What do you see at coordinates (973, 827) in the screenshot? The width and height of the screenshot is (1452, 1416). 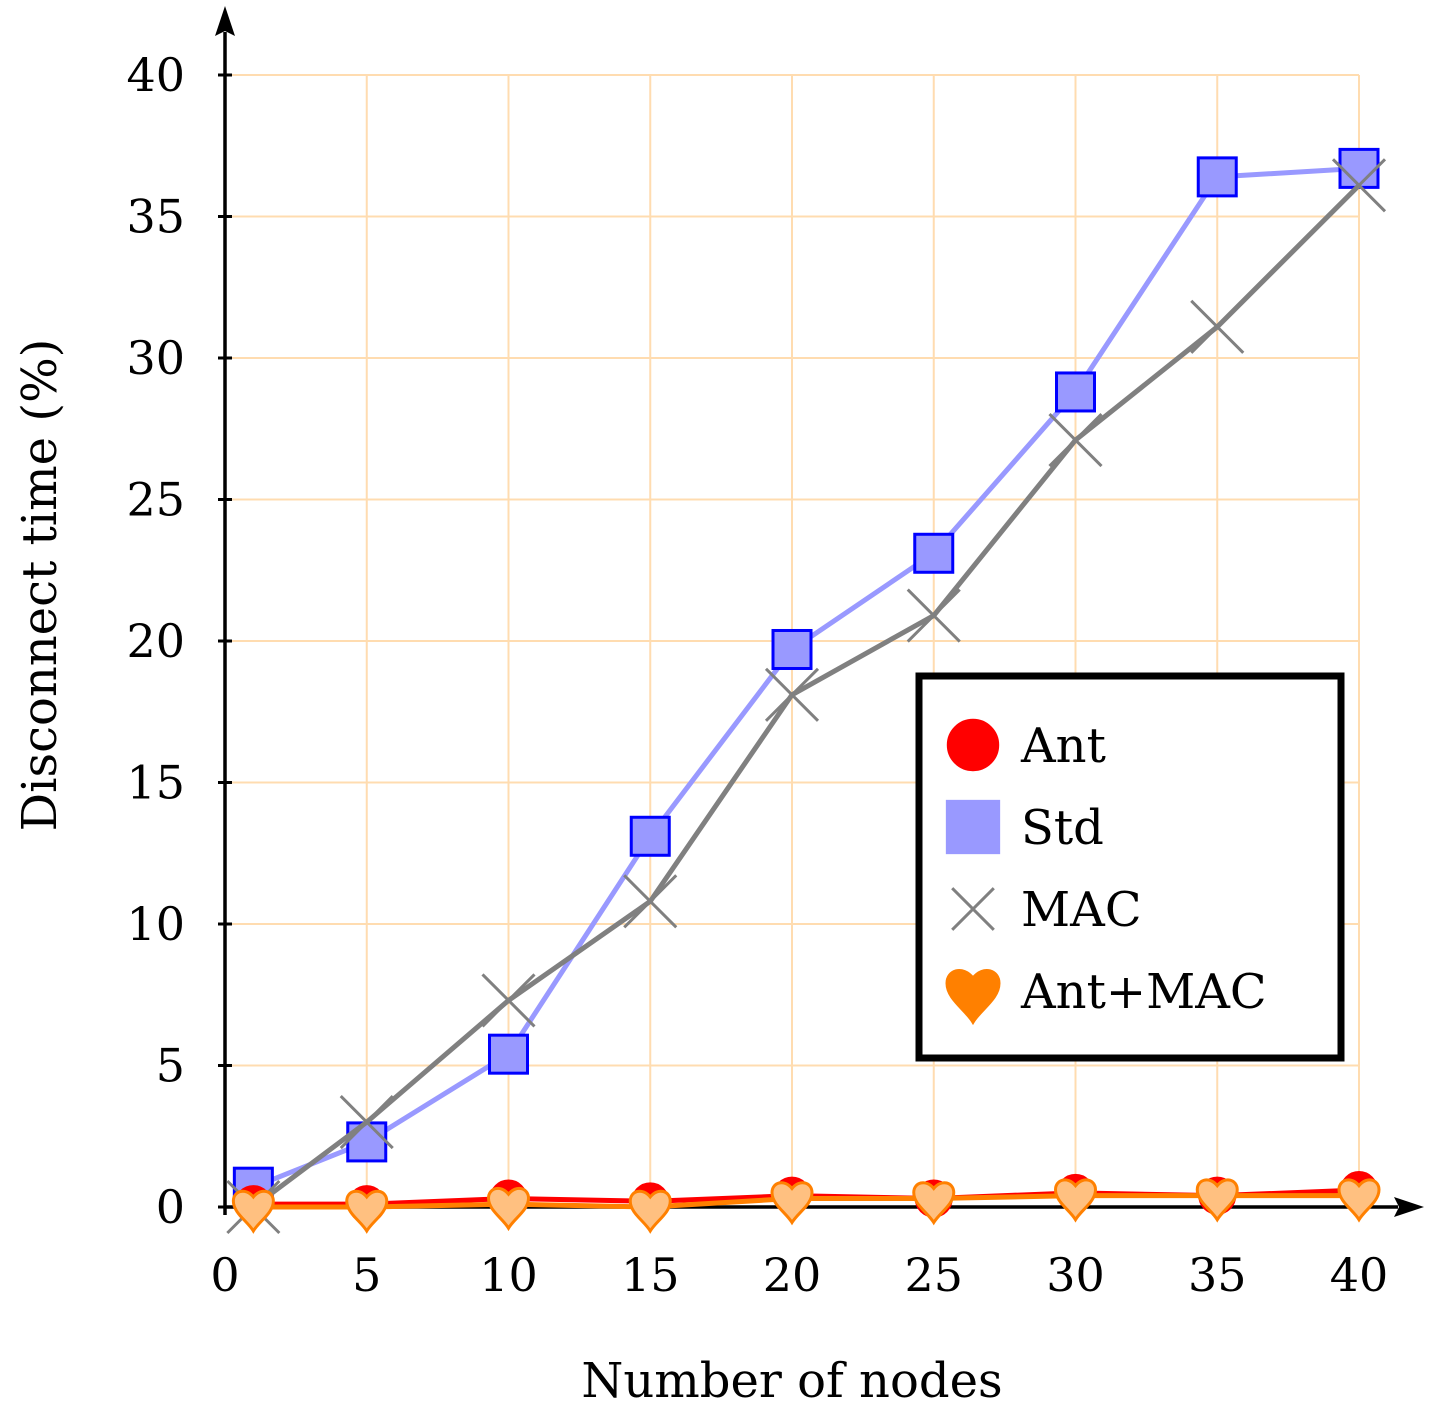 I see `legend-marker-std` at bounding box center [973, 827].